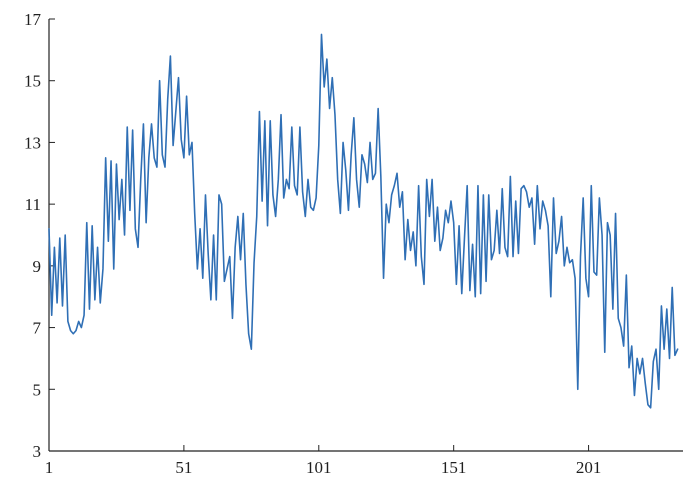  Describe the element at coordinates (33, 204) in the screenshot. I see `y-tick-label: 11` at that location.